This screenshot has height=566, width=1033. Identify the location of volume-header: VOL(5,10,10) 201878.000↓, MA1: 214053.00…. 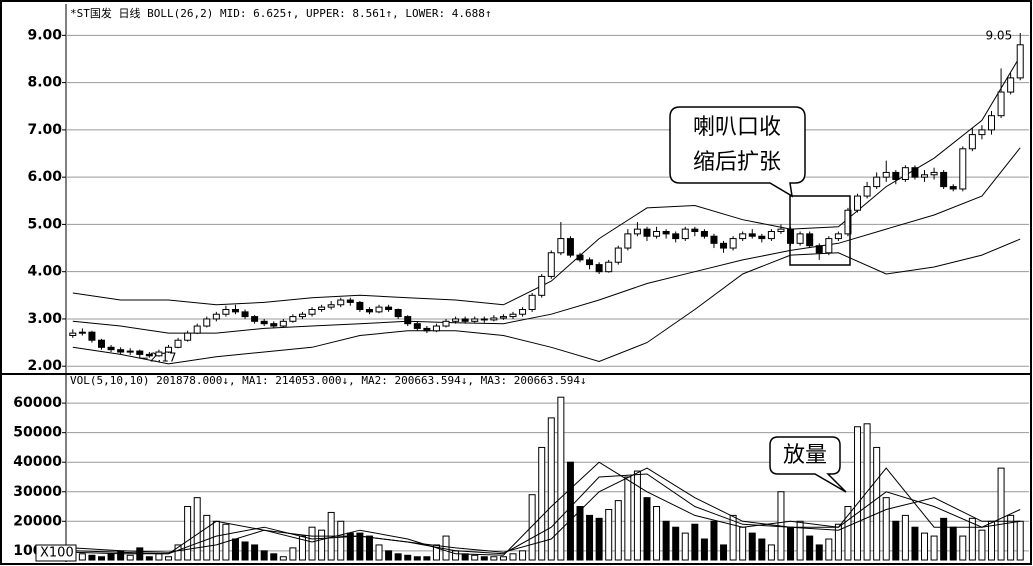
(328, 380).